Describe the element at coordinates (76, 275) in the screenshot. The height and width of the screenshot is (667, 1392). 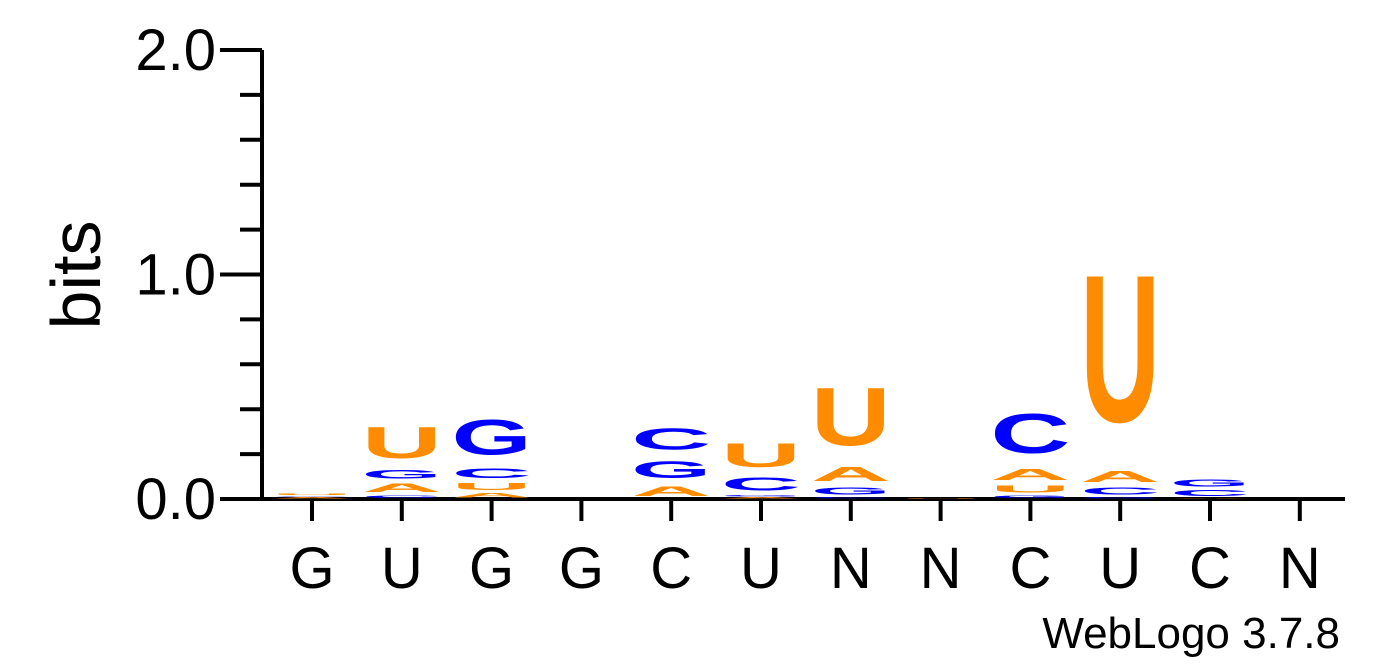
I see `y-axis-label: bits` at that location.